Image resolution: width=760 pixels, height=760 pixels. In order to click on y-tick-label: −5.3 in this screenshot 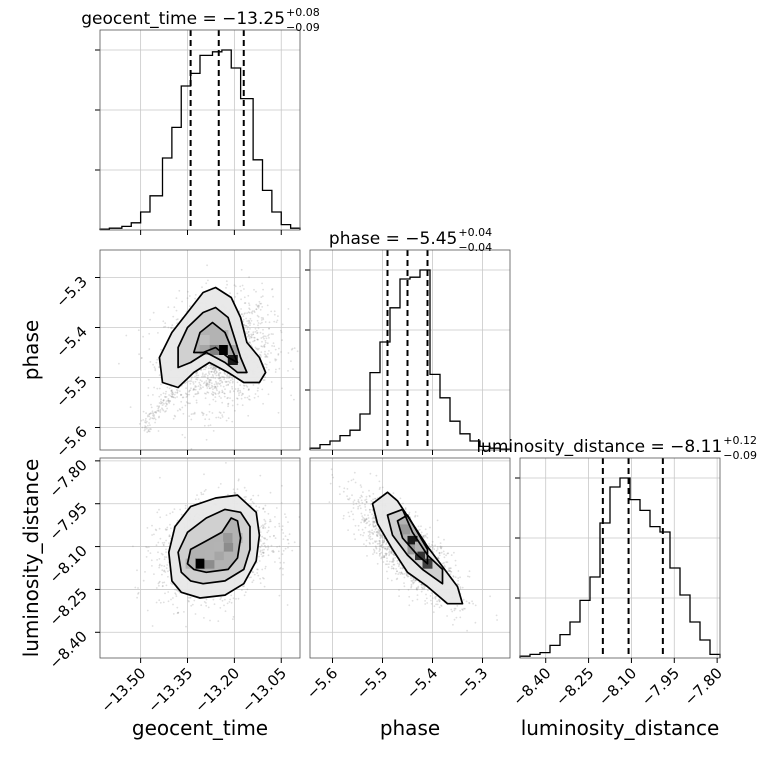, I will do `click(71, 292)`.